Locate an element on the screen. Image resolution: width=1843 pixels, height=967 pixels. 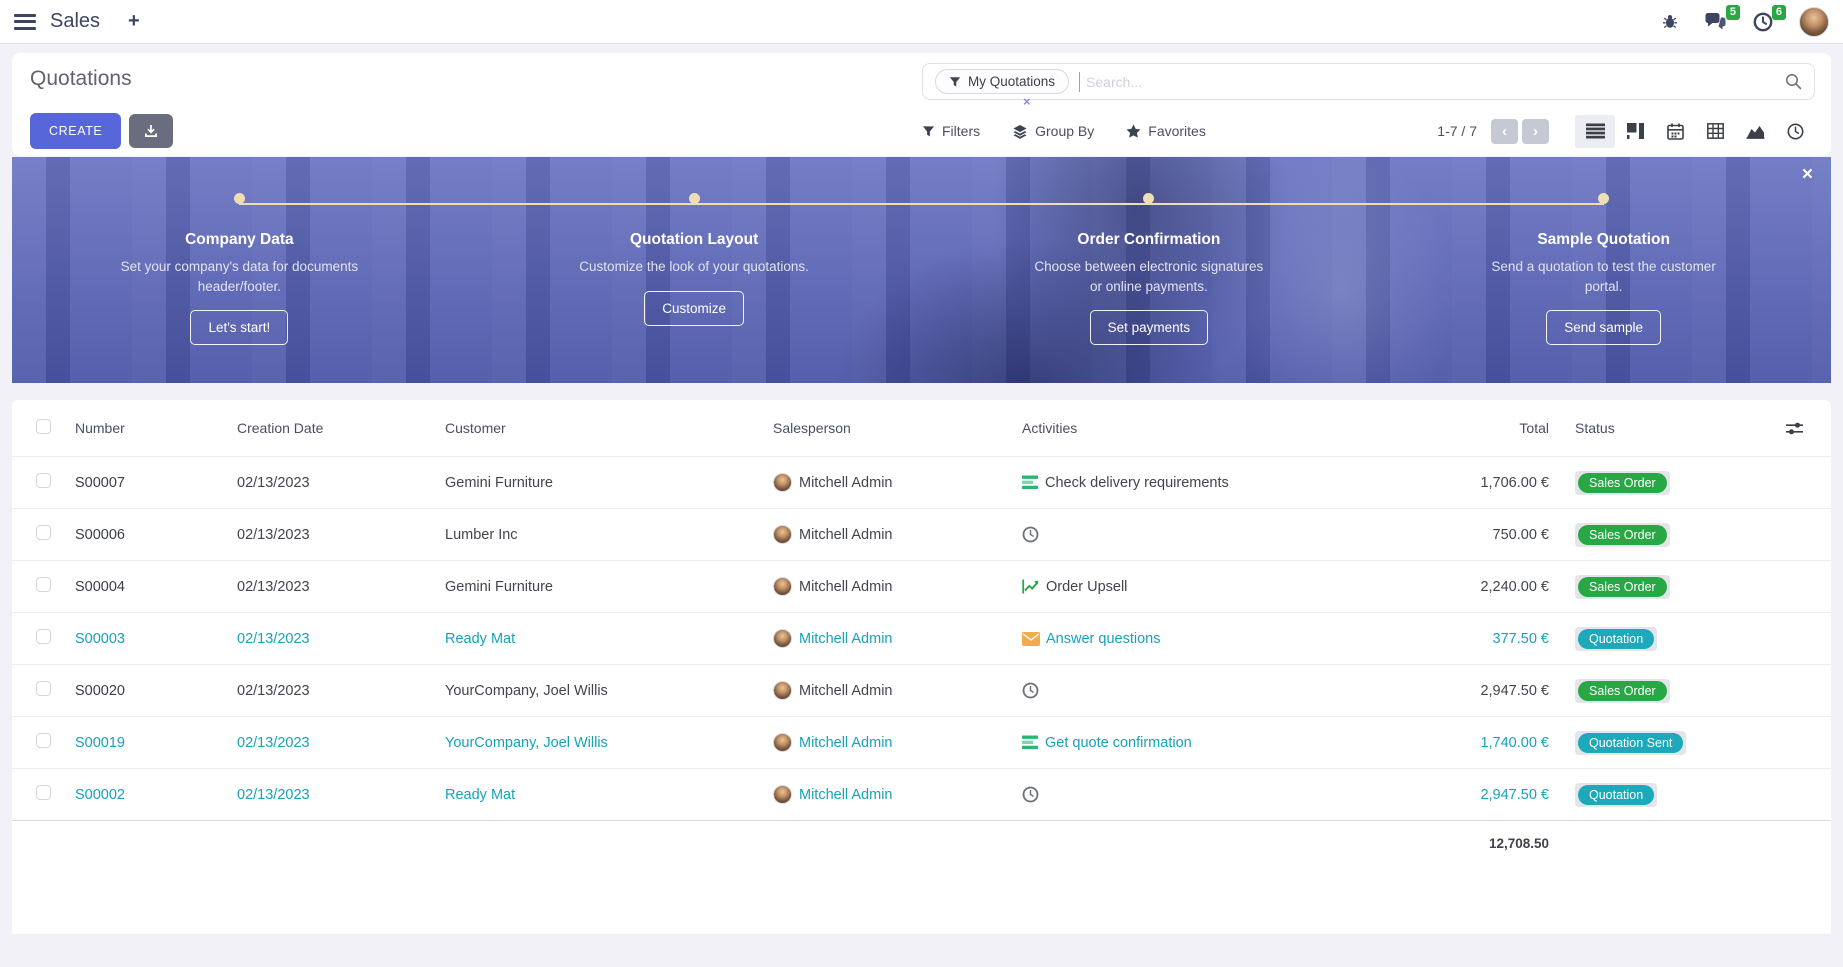
header-number: Number is located at coordinates (100, 428).